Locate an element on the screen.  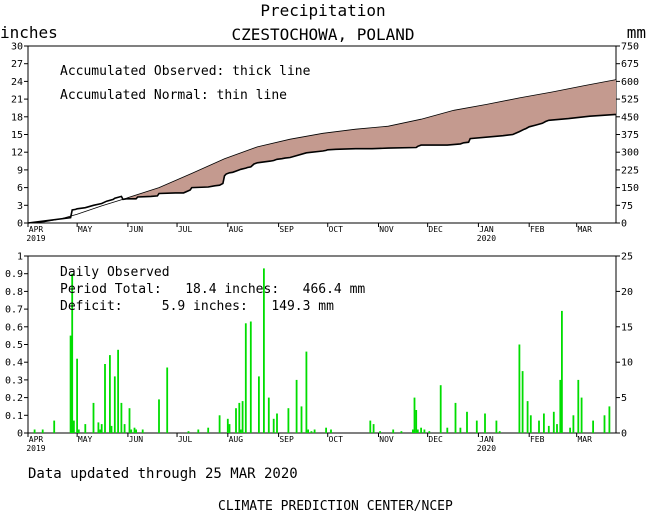
credit-line: CLIMATE PREDICTION CENTER/NCEP is located at coordinates (335, 506).